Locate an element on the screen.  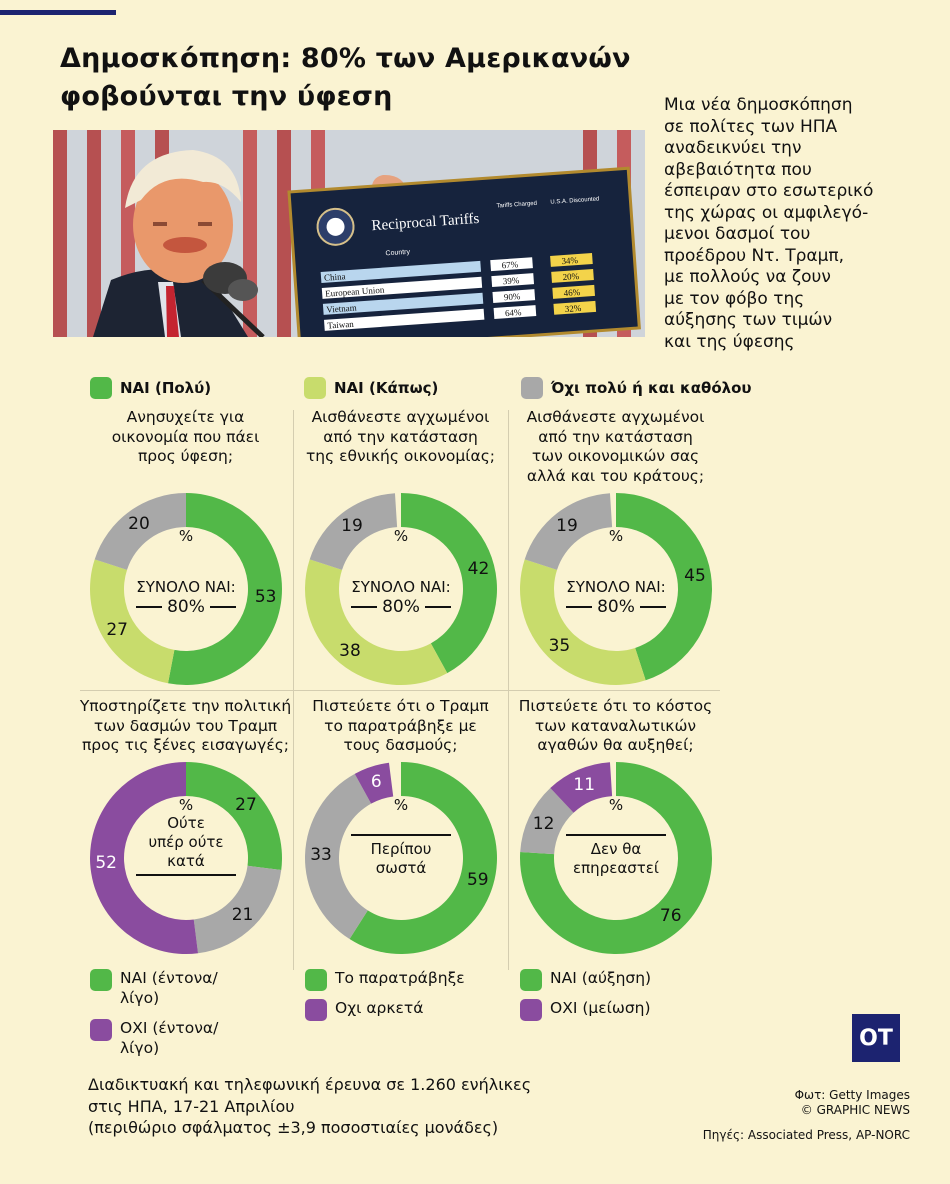
slice-value-label: 21 is located at coordinates (242, 914).